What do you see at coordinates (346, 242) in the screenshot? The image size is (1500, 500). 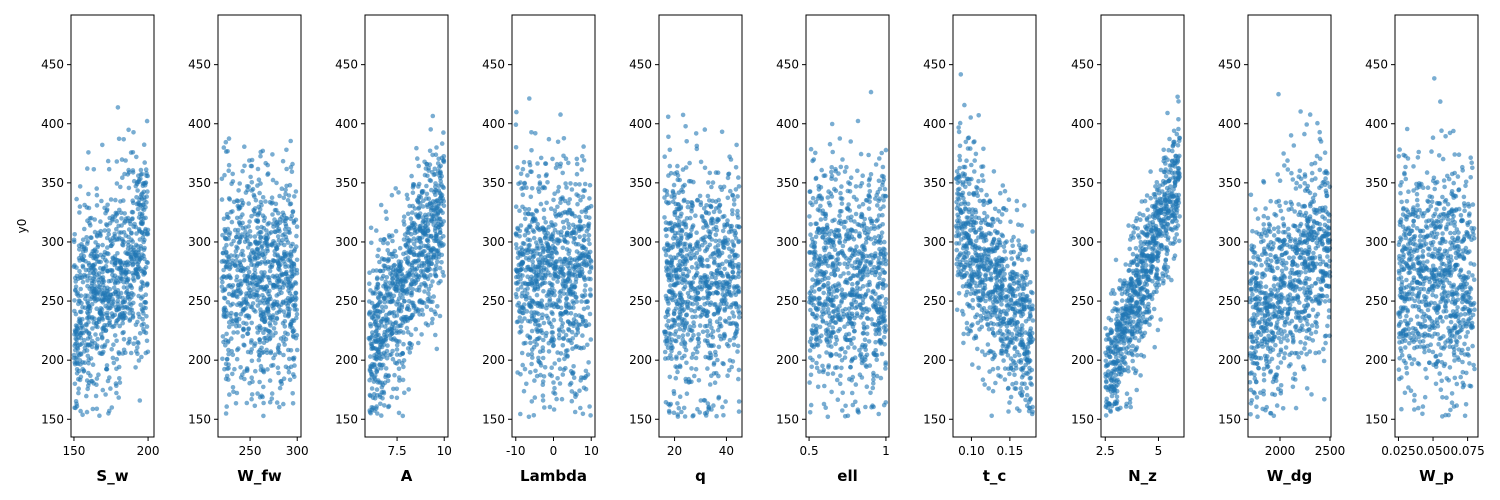 I see `y-tick-label: 300` at bounding box center [346, 242].